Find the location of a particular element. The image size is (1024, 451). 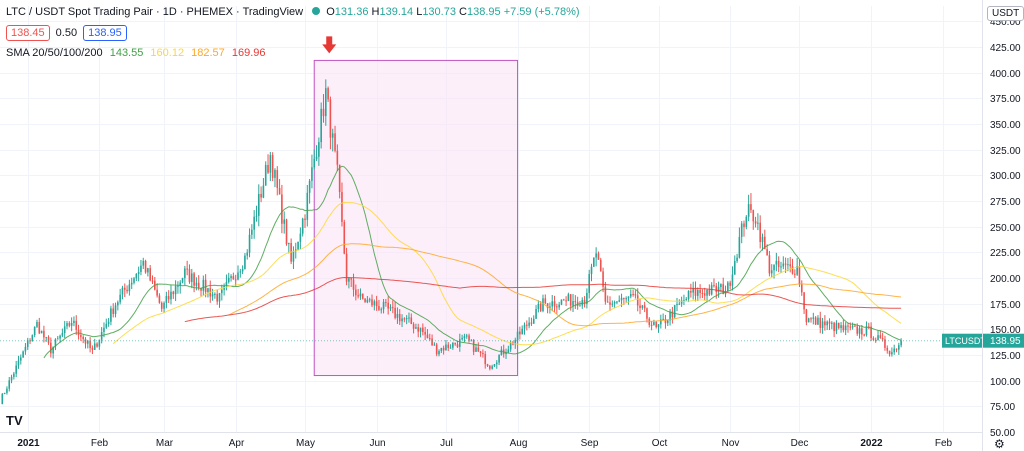

low-value: 130.73 is located at coordinates (439, 12).